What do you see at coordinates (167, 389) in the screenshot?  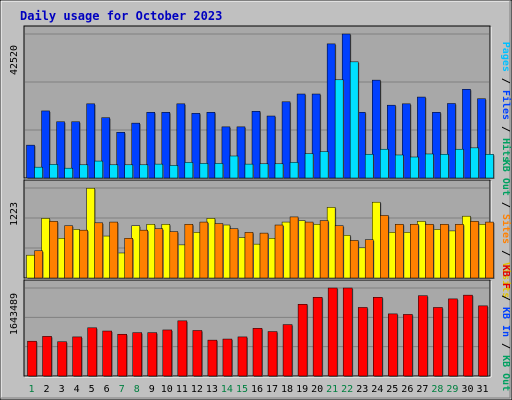 I see `x-tick-day-10: 10` at bounding box center [167, 389].